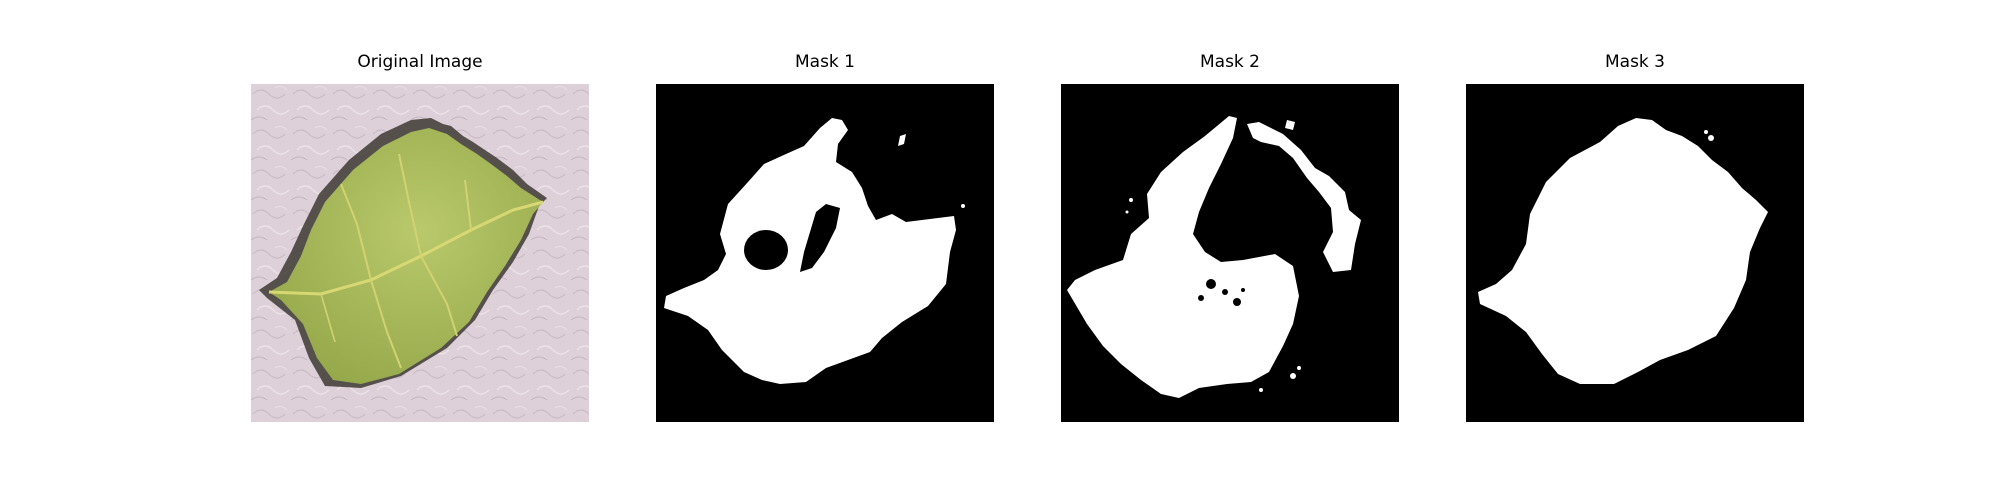 The image size is (2000, 500). I want to click on mask-3-panel: Mask 3, so click(1635, 237).